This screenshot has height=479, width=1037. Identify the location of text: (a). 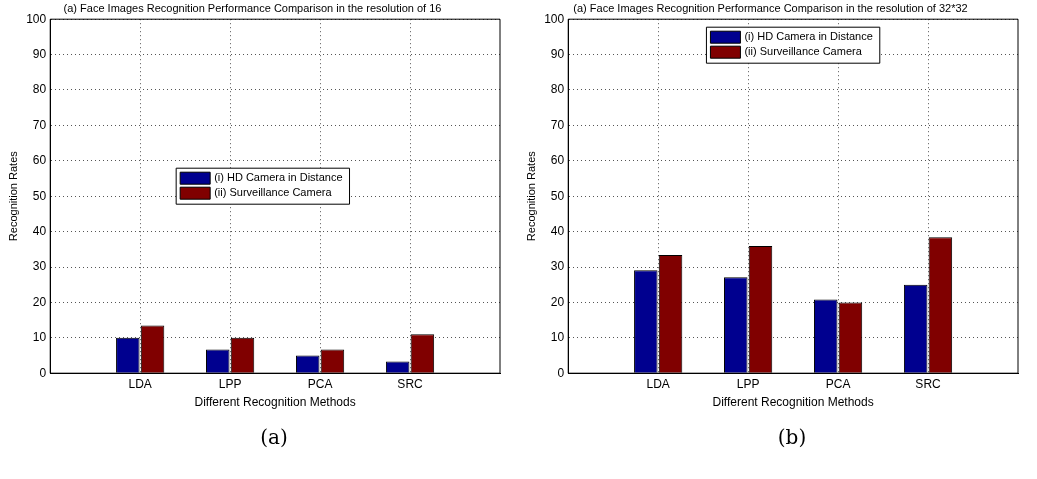
(274, 437).